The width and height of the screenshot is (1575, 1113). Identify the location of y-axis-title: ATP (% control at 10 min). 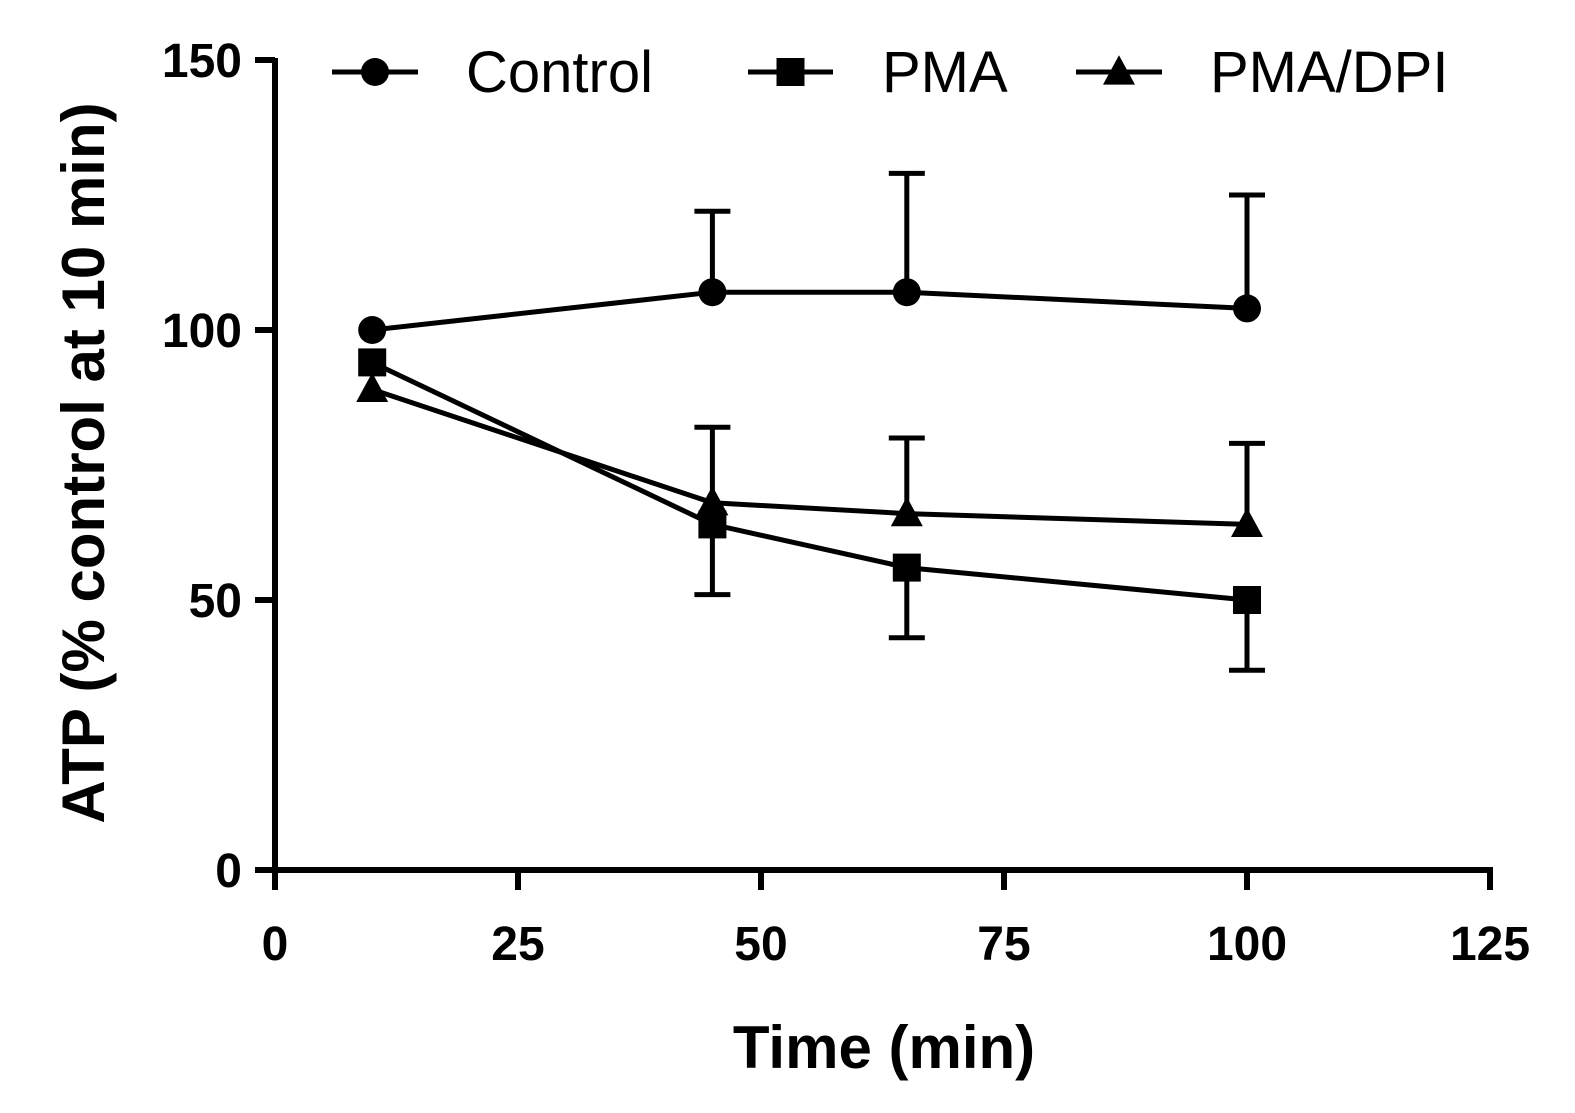
(83, 462).